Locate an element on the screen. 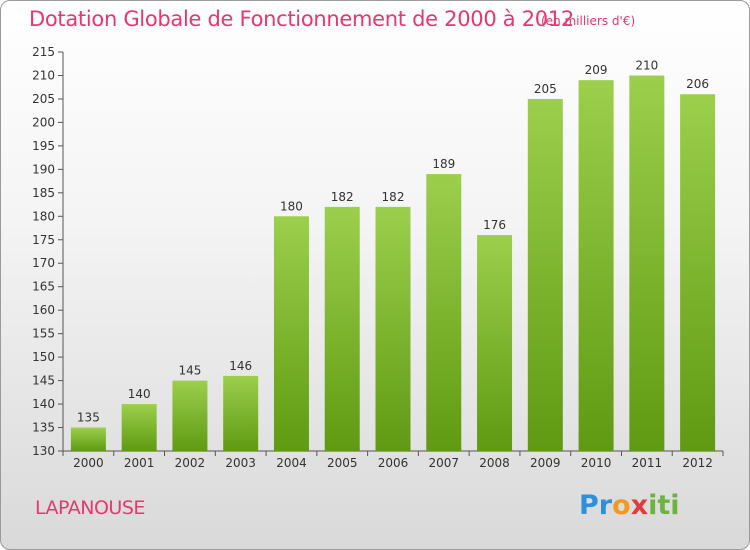 The width and height of the screenshot is (750, 550). x-tick-label: 2010 is located at coordinates (596, 463).